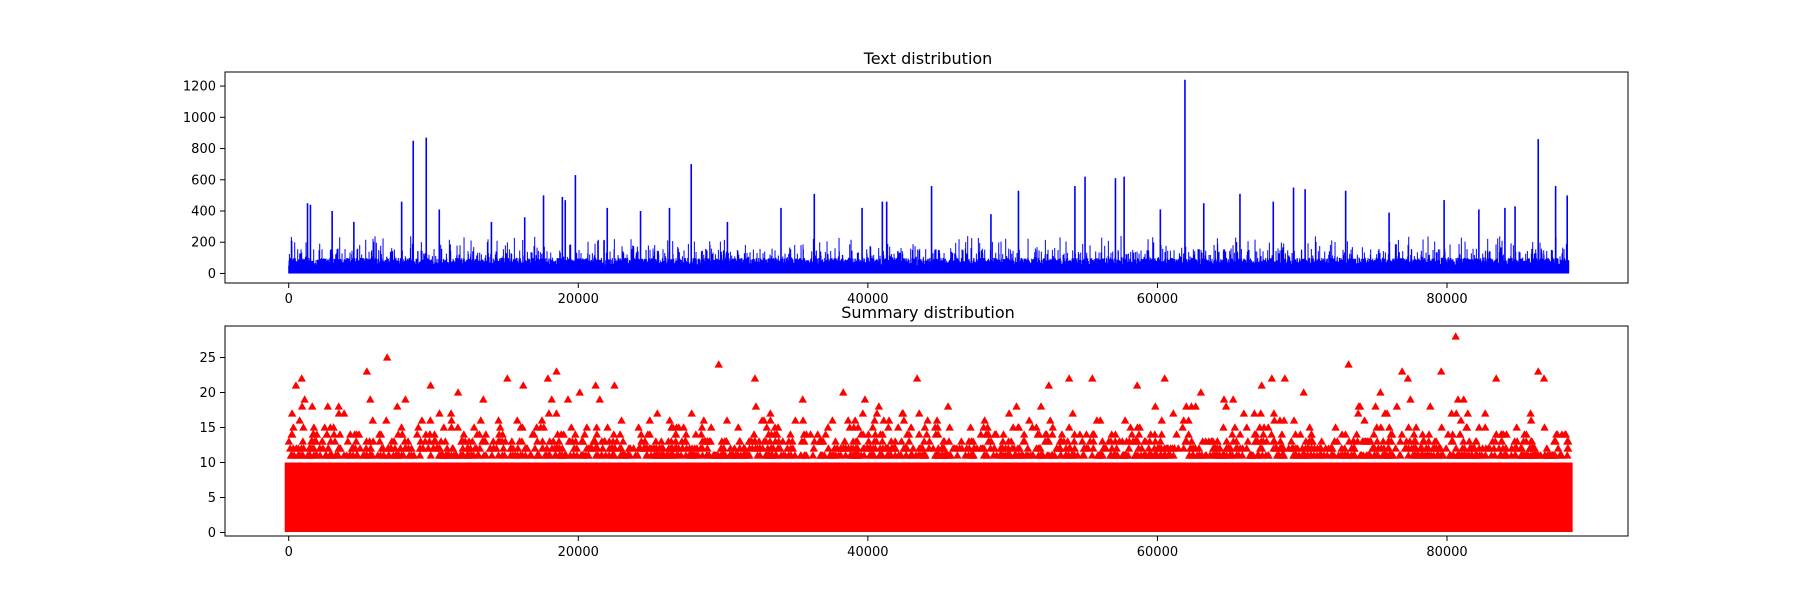  I want to click on y-tick-label: 1200, so click(199, 87).